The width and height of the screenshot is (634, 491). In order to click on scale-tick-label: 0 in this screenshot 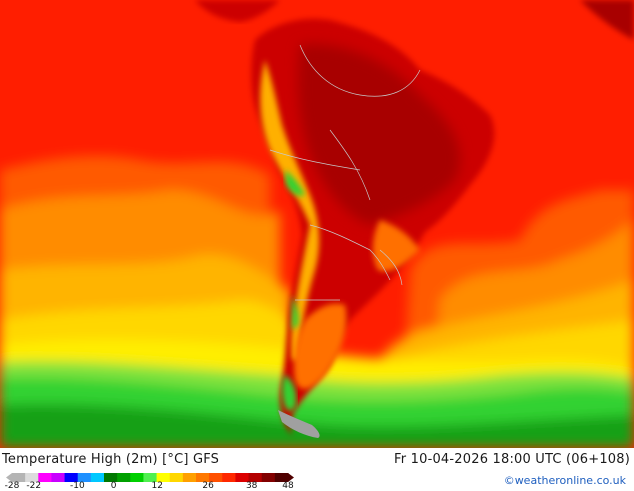, I will do `click(113, 486)`.